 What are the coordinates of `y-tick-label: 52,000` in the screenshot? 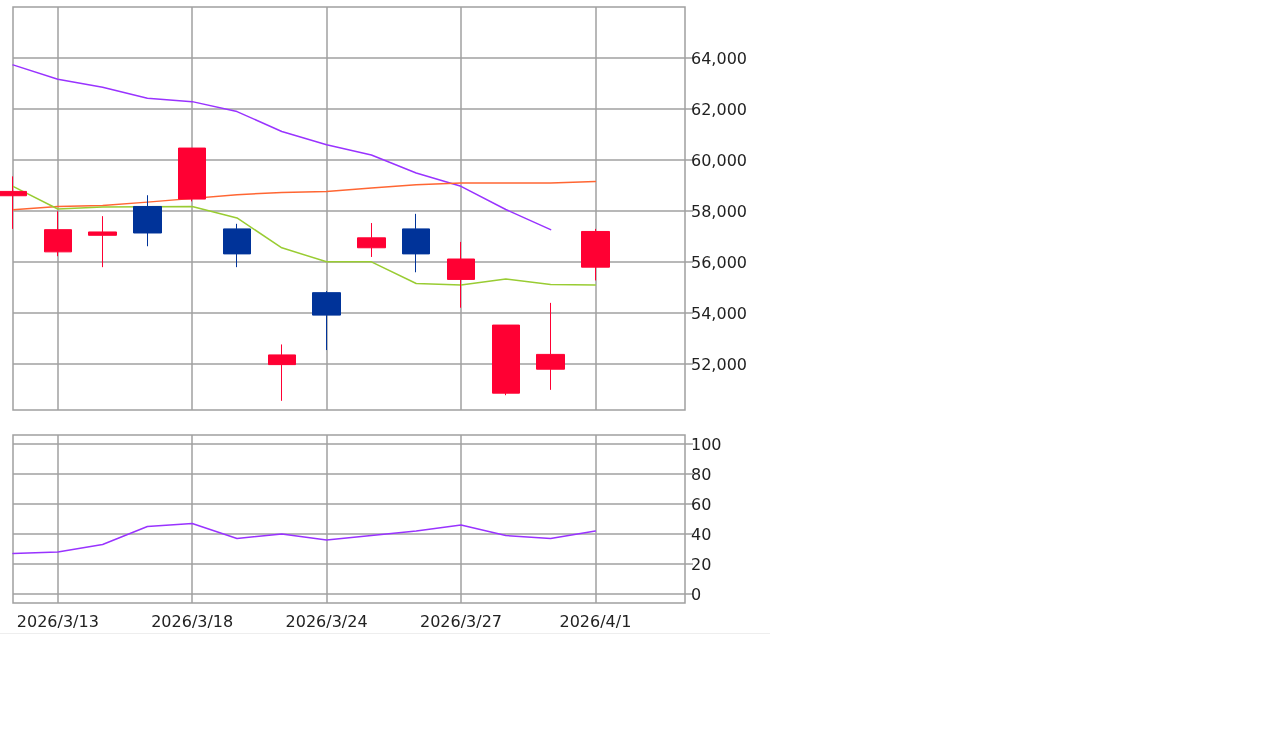 It's located at (719, 364).